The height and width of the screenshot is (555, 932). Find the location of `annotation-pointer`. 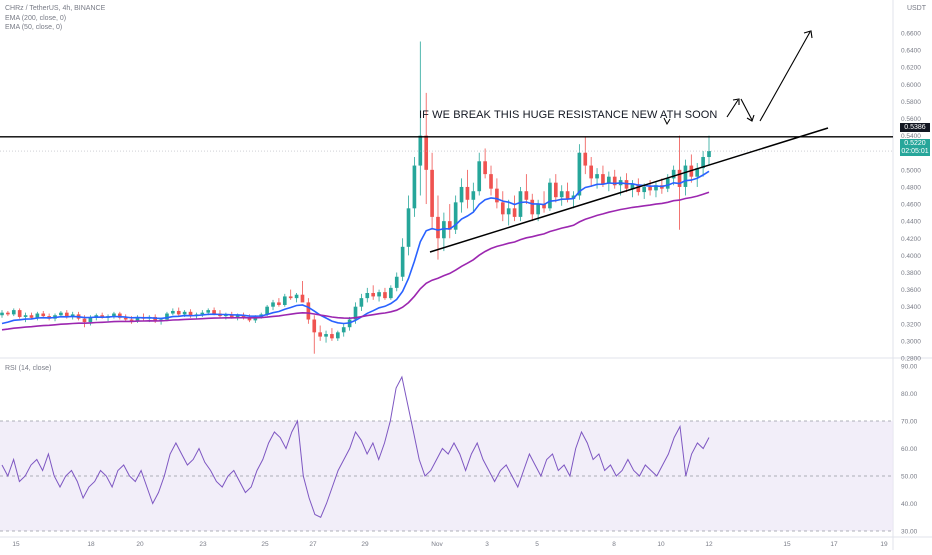

annotation-pointer is located at coordinates (667, 121).